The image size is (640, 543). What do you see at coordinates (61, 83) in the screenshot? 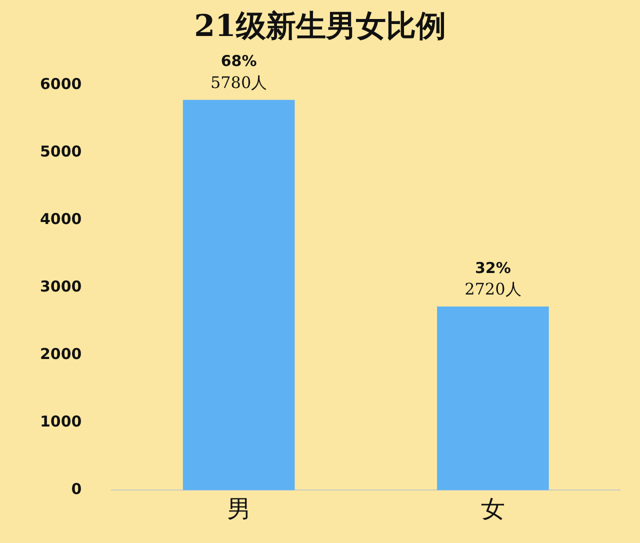
I see `y-tick-label: 6000` at bounding box center [61, 83].